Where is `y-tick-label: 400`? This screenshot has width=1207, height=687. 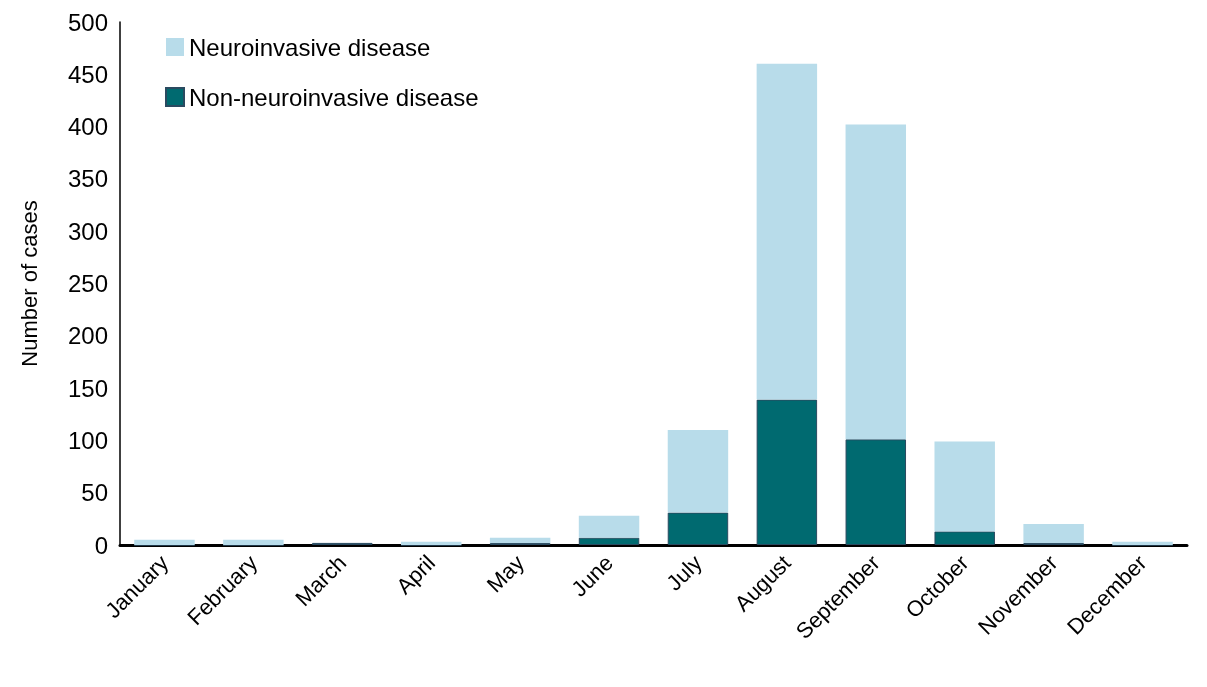 y-tick-label: 400 is located at coordinates (87, 127).